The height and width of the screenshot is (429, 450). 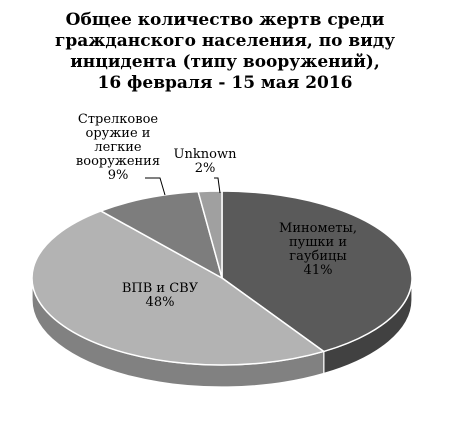 What do you see at coordinates (318, 228) in the screenshot?
I see `slice-label: Минометы,` at bounding box center [318, 228].